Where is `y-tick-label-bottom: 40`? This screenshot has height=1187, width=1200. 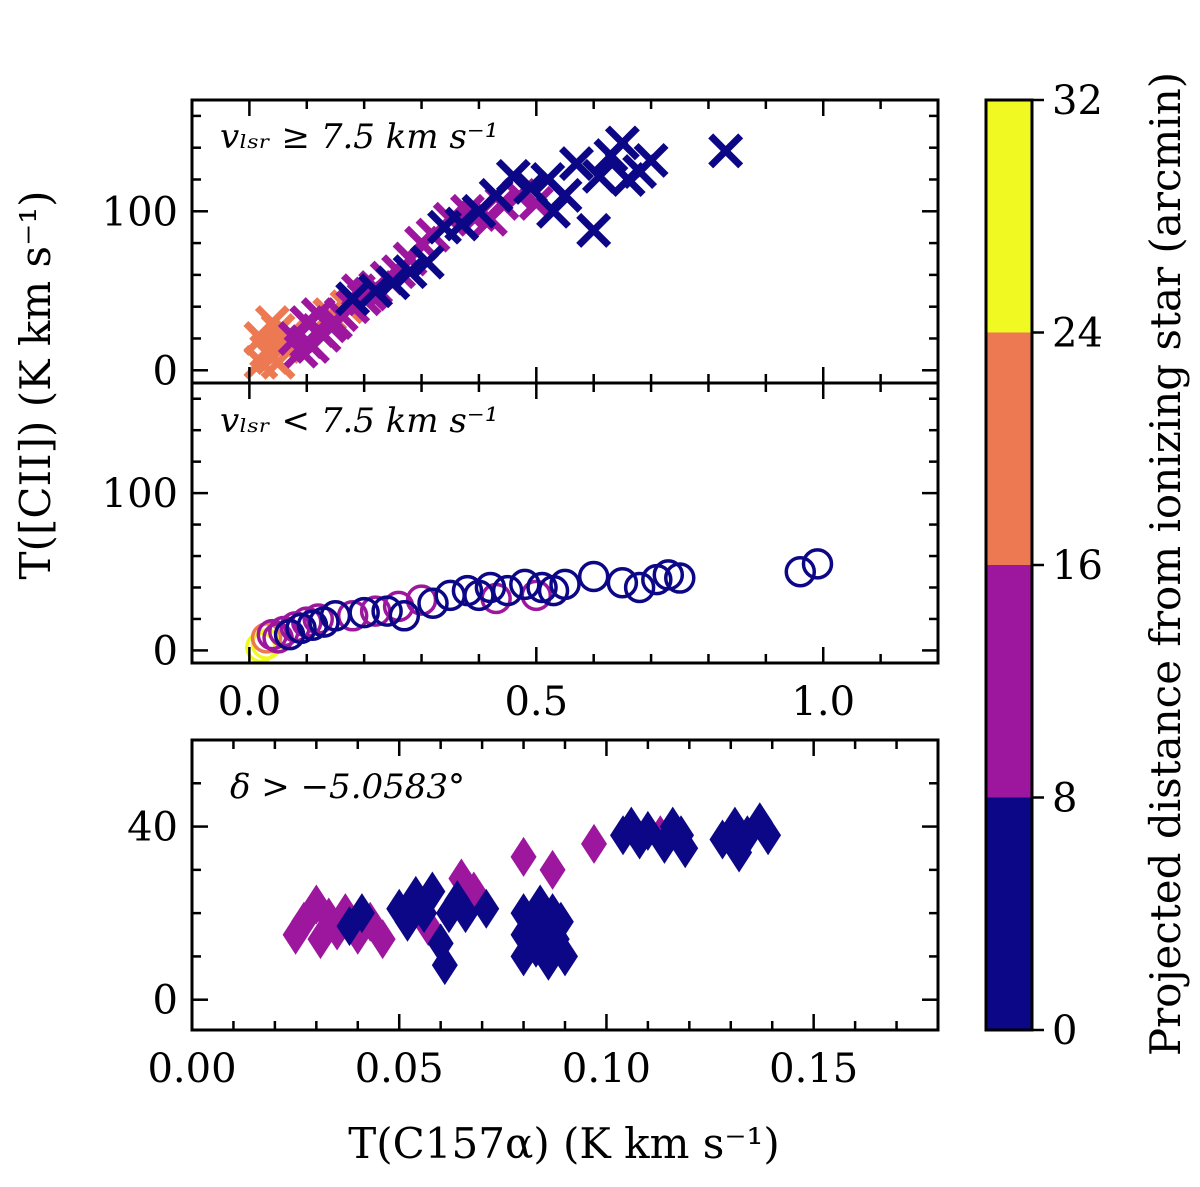 y-tick-label-bottom: 40 is located at coordinates (152, 828).